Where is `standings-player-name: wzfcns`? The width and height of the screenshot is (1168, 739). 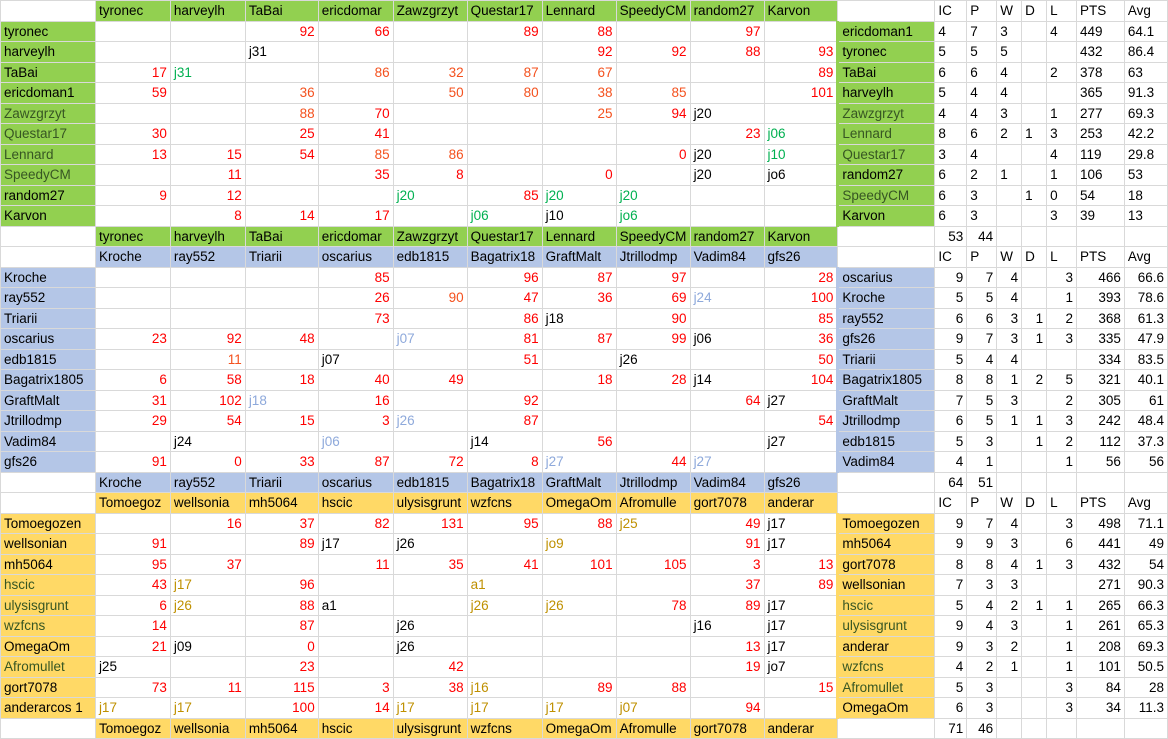
standings-player-name: wzfcns is located at coordinates (886, 667).